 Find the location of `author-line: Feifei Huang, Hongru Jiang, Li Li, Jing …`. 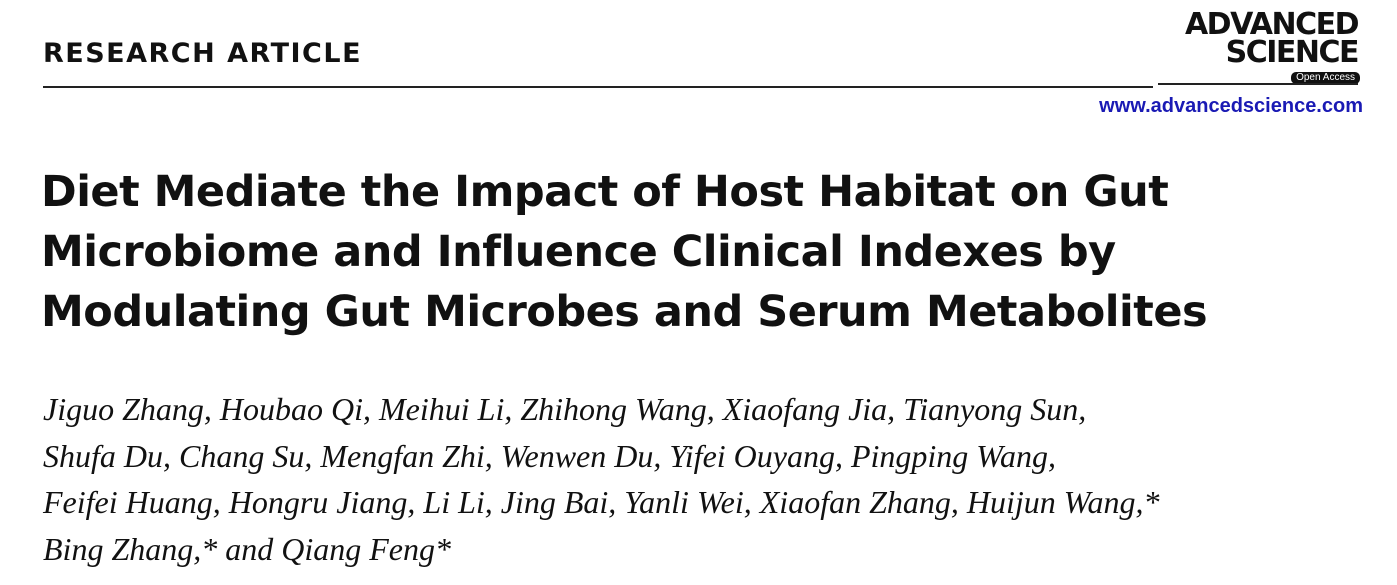

author-line: Feifei Huang, Hongru Jiang, Li Li, Jing … is located at coordinates (601, 502).